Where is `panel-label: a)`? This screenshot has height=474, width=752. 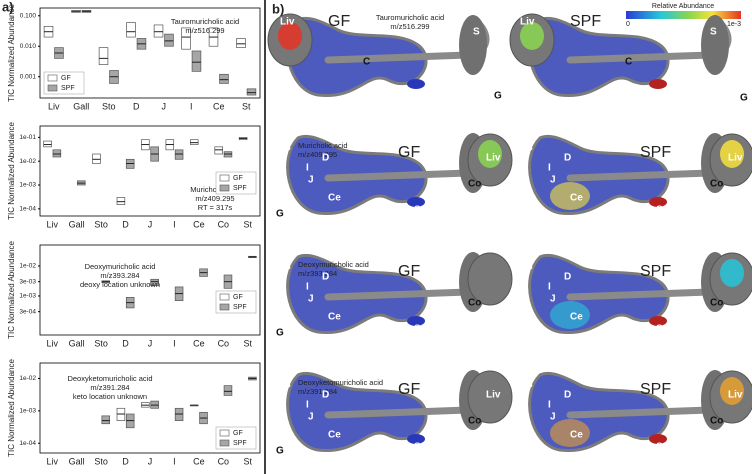 panel-label: a) is located at coordinates (8, 7).